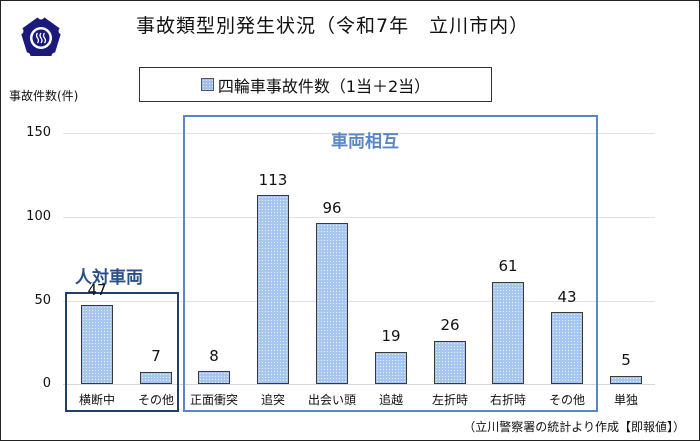 The image size is (700, 441). What do you see at coordinates (450, 362) in the screenshot?
I see `bar-left-turn` at bounding box center [450, 362].